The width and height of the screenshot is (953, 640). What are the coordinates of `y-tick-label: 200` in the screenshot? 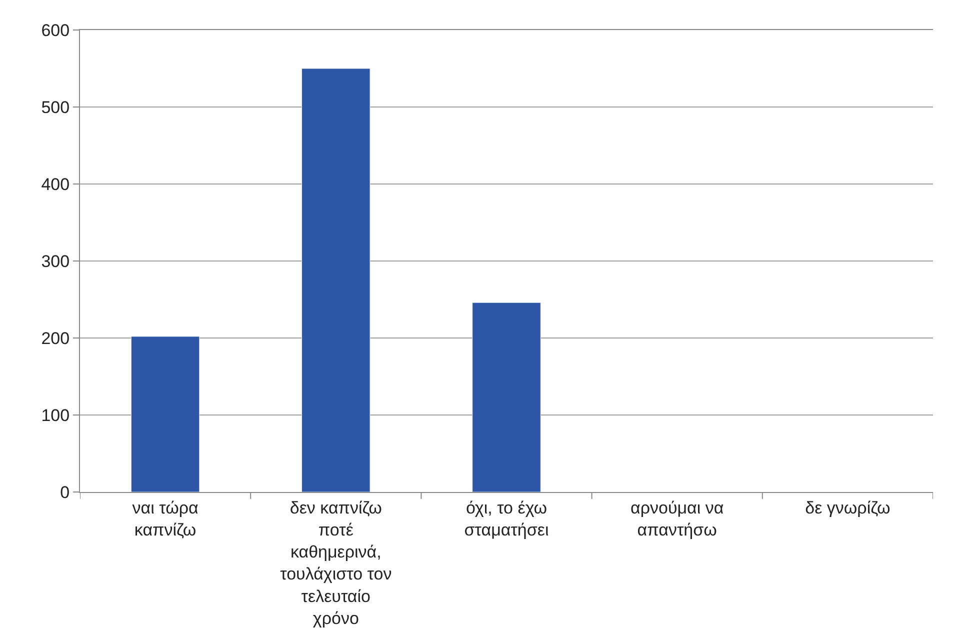 It's located at (55, 338).